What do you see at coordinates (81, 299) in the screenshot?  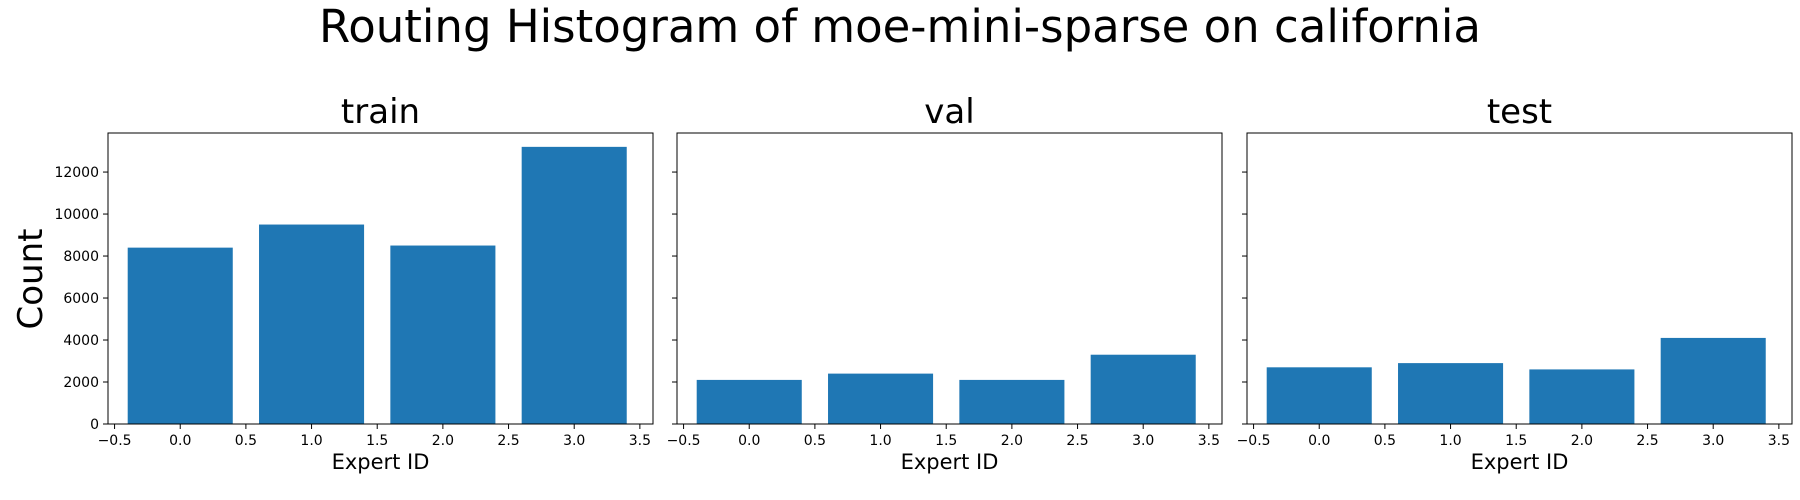 I see `y-tick-label: 6000` at bounding box center [81, 299].